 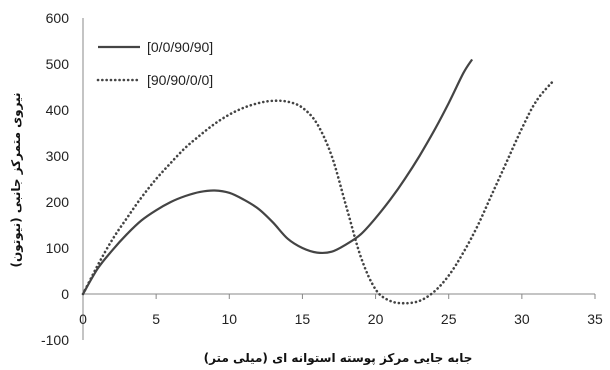 What do you see at coordinates (229, 319) in the screenshot?
I see `x-tick-label: 10` at bounding box center [229, 319].